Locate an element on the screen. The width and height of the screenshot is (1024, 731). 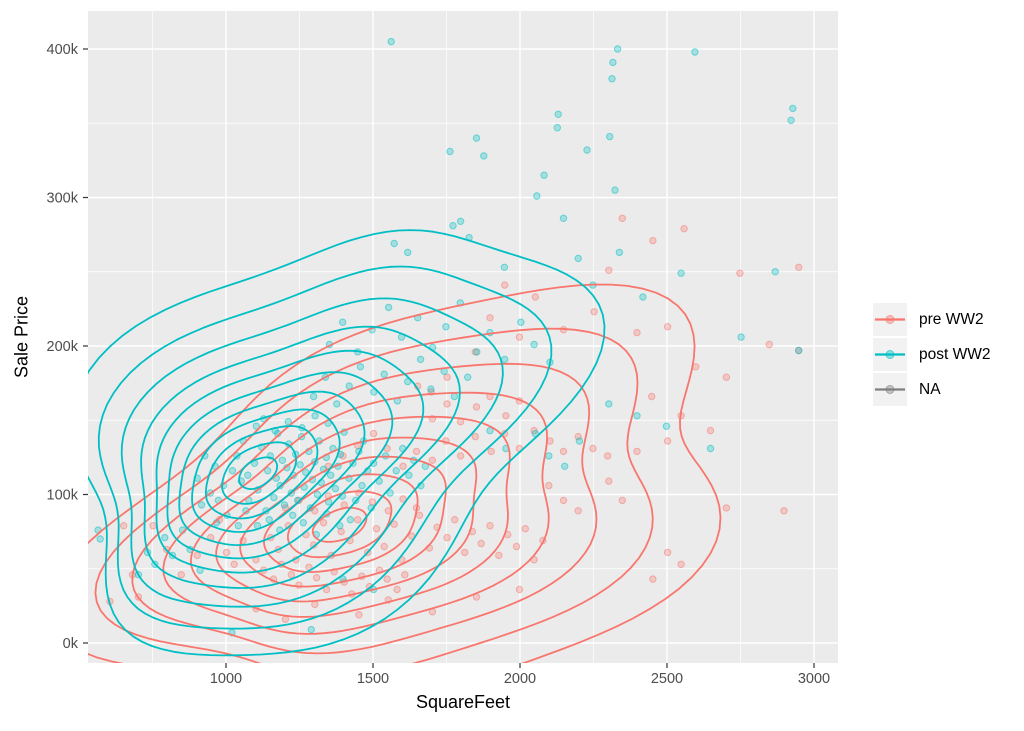
legend-item-pre-ww2: pre WW2 is located at coordinates (931, 319).